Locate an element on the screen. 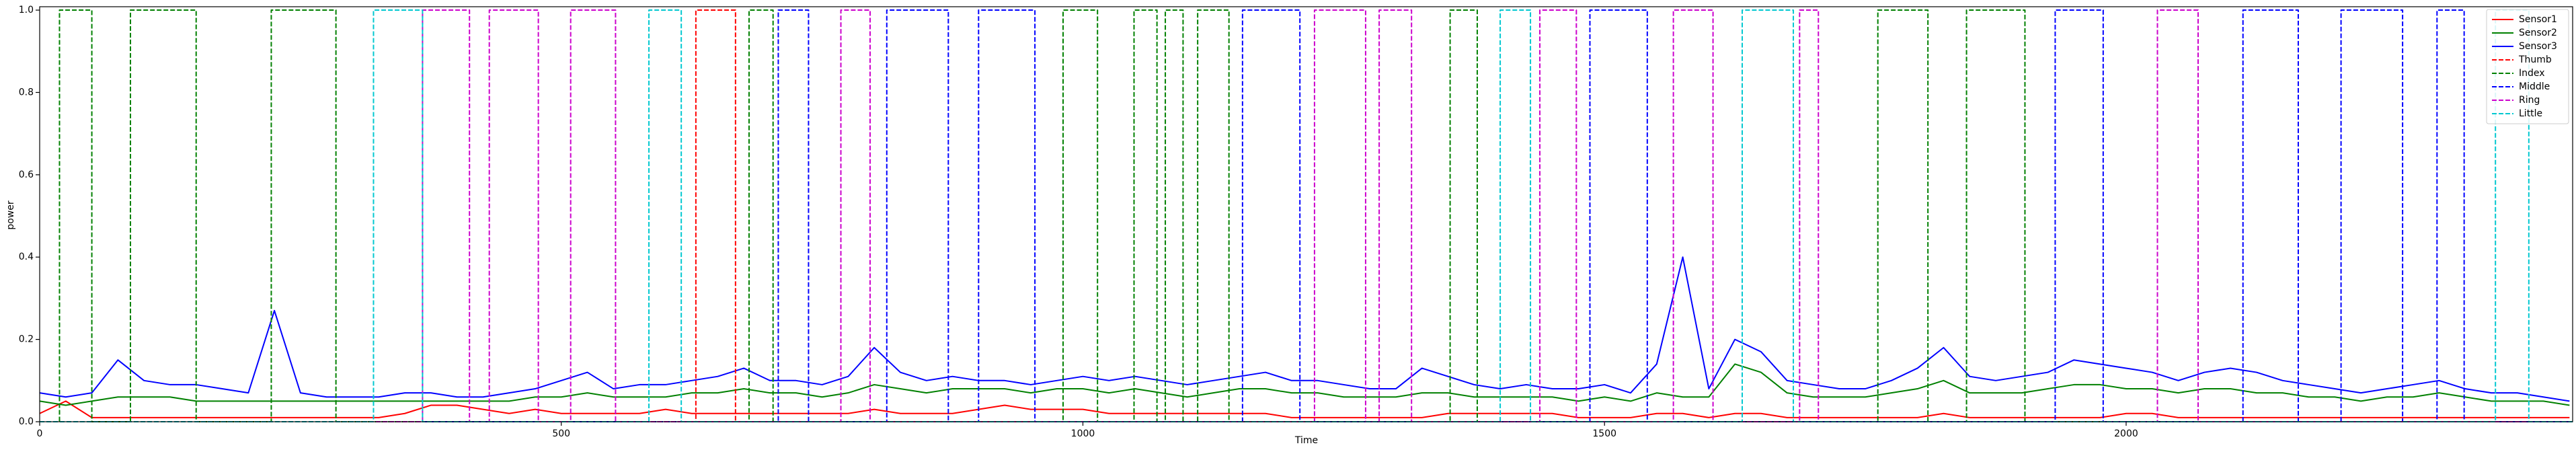  x-axis-label: Time is located at coordinates (1306, 440).